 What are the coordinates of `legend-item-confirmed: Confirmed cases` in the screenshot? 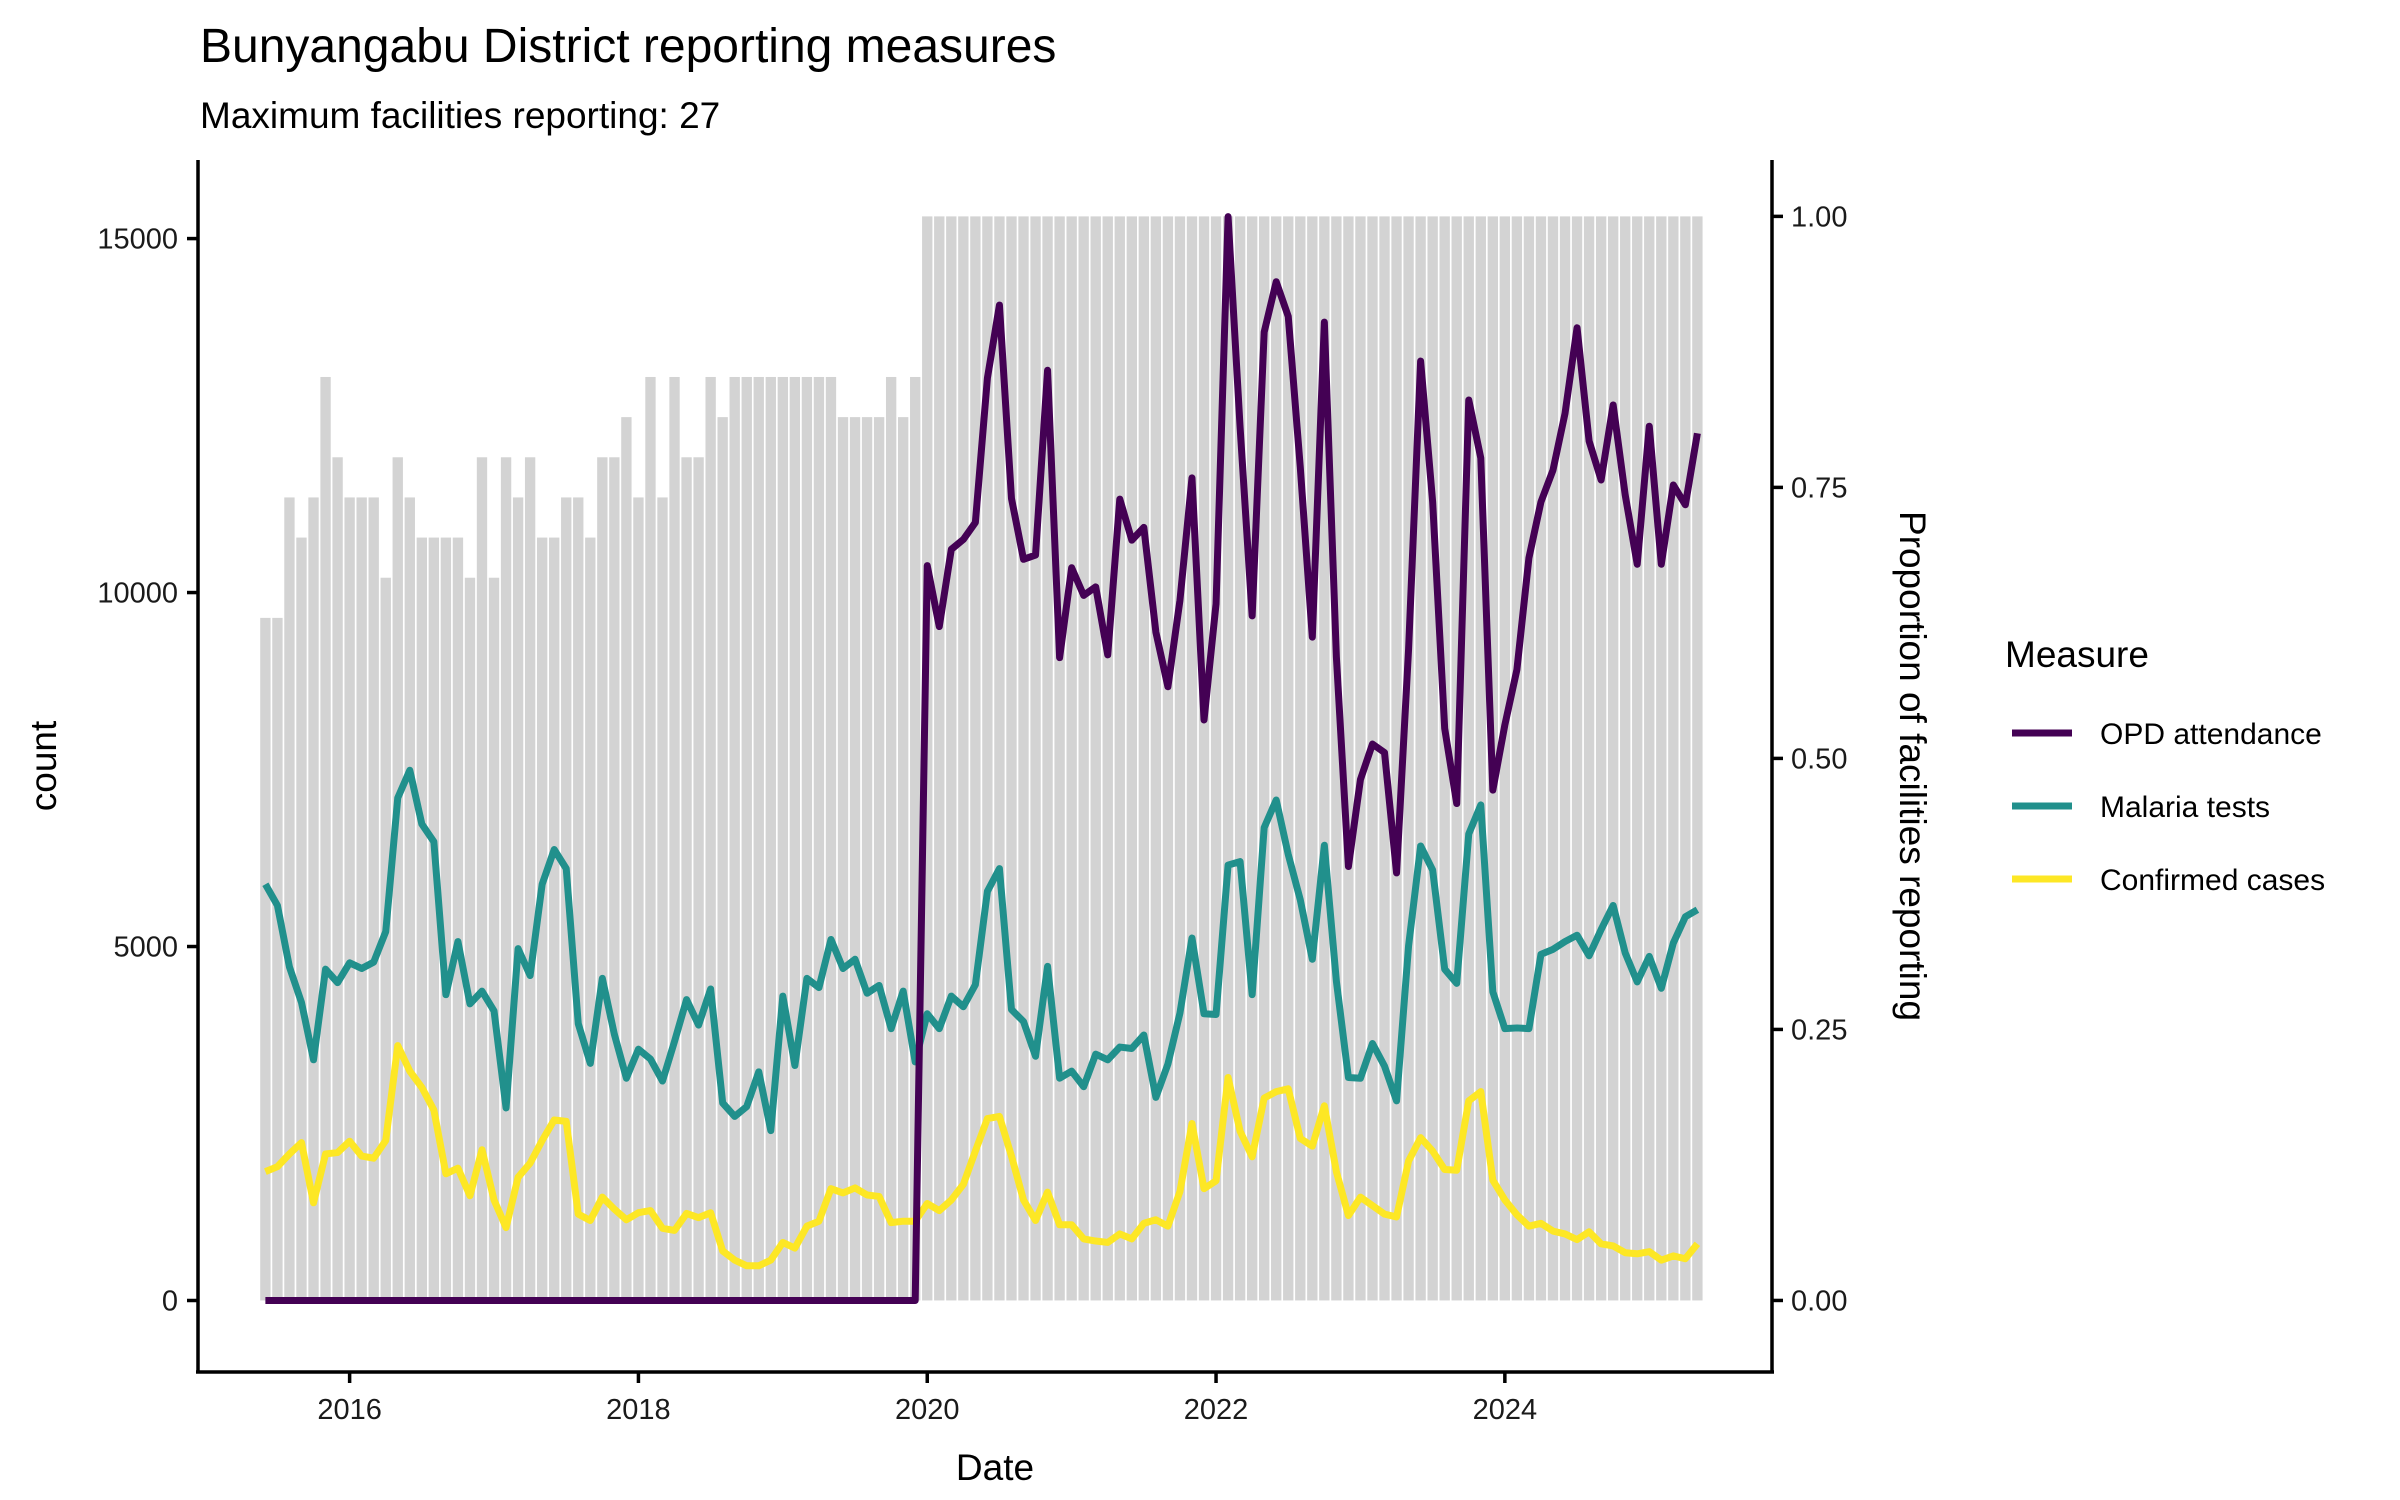 It's located at (2168, 880).